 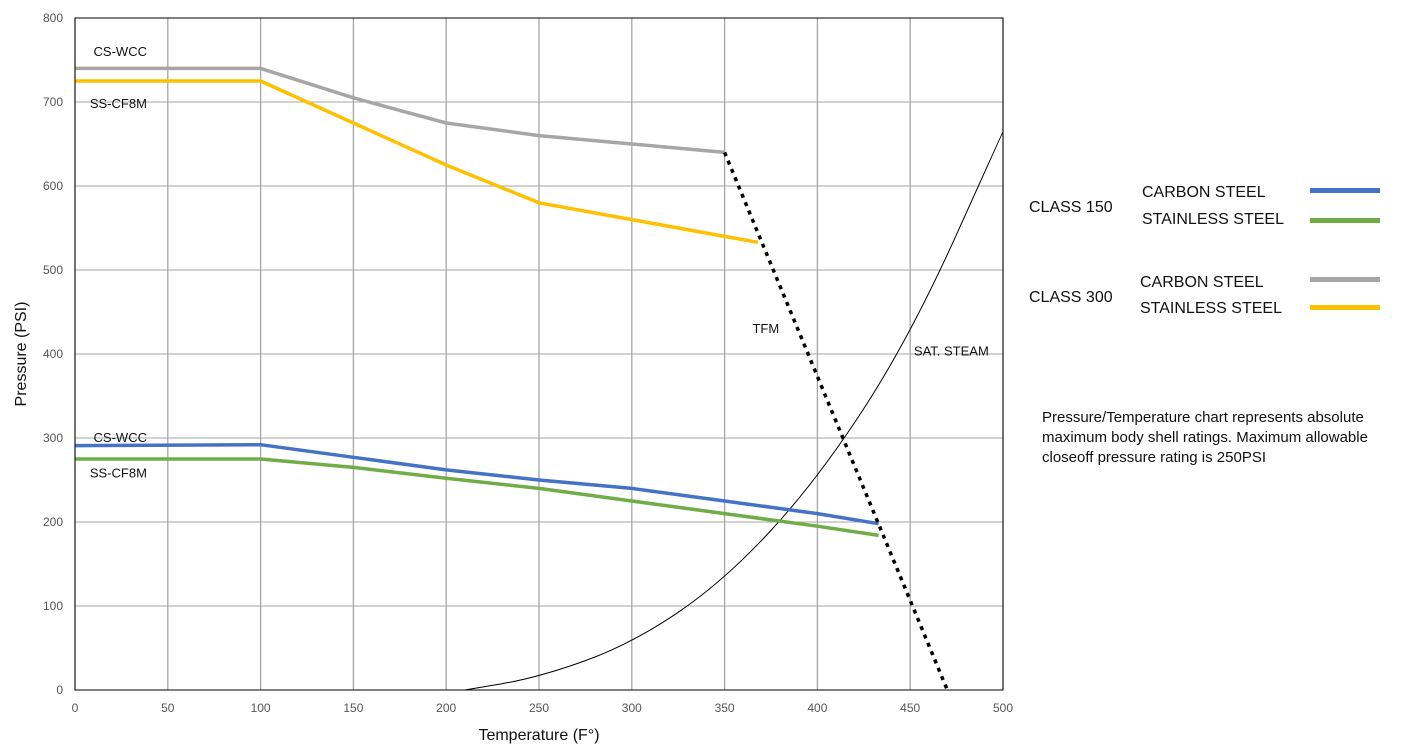 What do you see at coordinates (538, 735) in the screenshot?
I see `x-axis-title: Temperature (F°)` at bounding box center [538, 735].